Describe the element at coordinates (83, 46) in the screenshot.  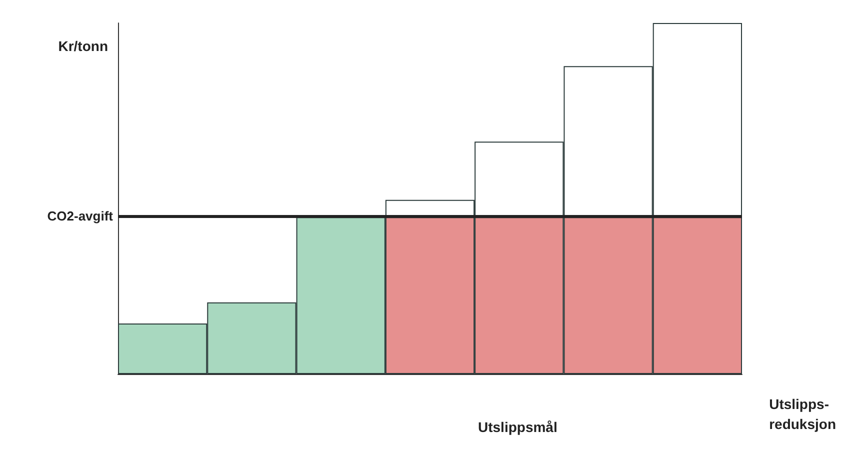
I see `y-axis-title: Kr/tonn` at that location.